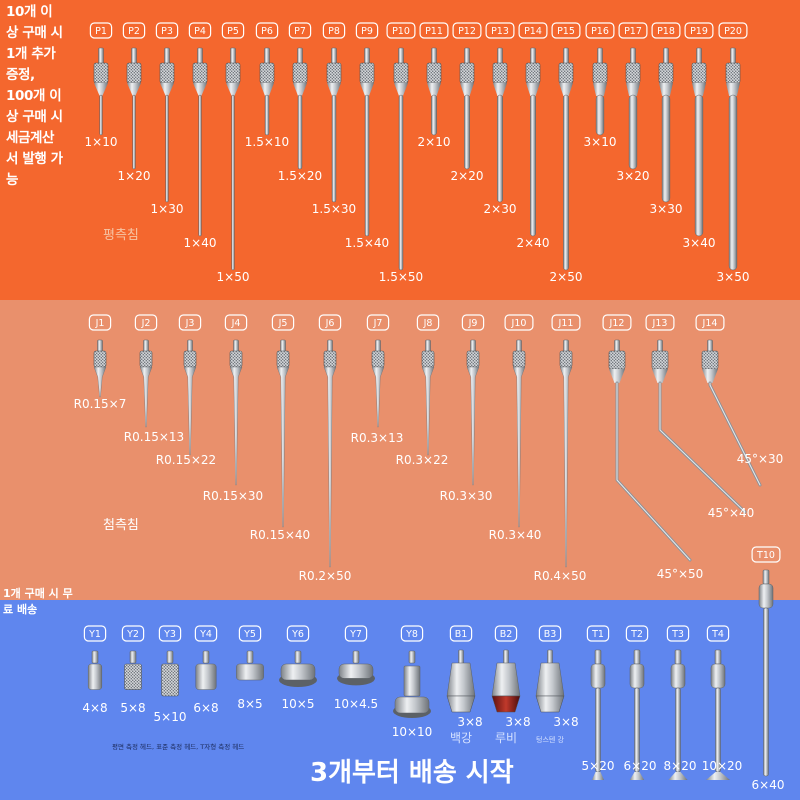 This screenshot has width=800, height=800. Describe the element at coordinates (134, 31) in the screenshot. I see `code-chip-p2-text: P2` at that location.